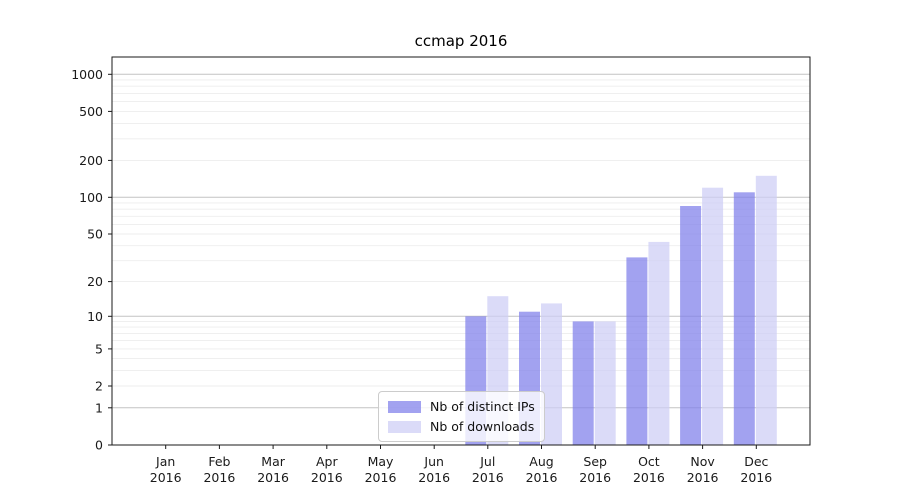 This screenshot has height=500, width=900. Describe the element at coordinates (461, 416) in the screenshot. I see `legend: Nb of distinct IPs Nb of downloads` at that location.